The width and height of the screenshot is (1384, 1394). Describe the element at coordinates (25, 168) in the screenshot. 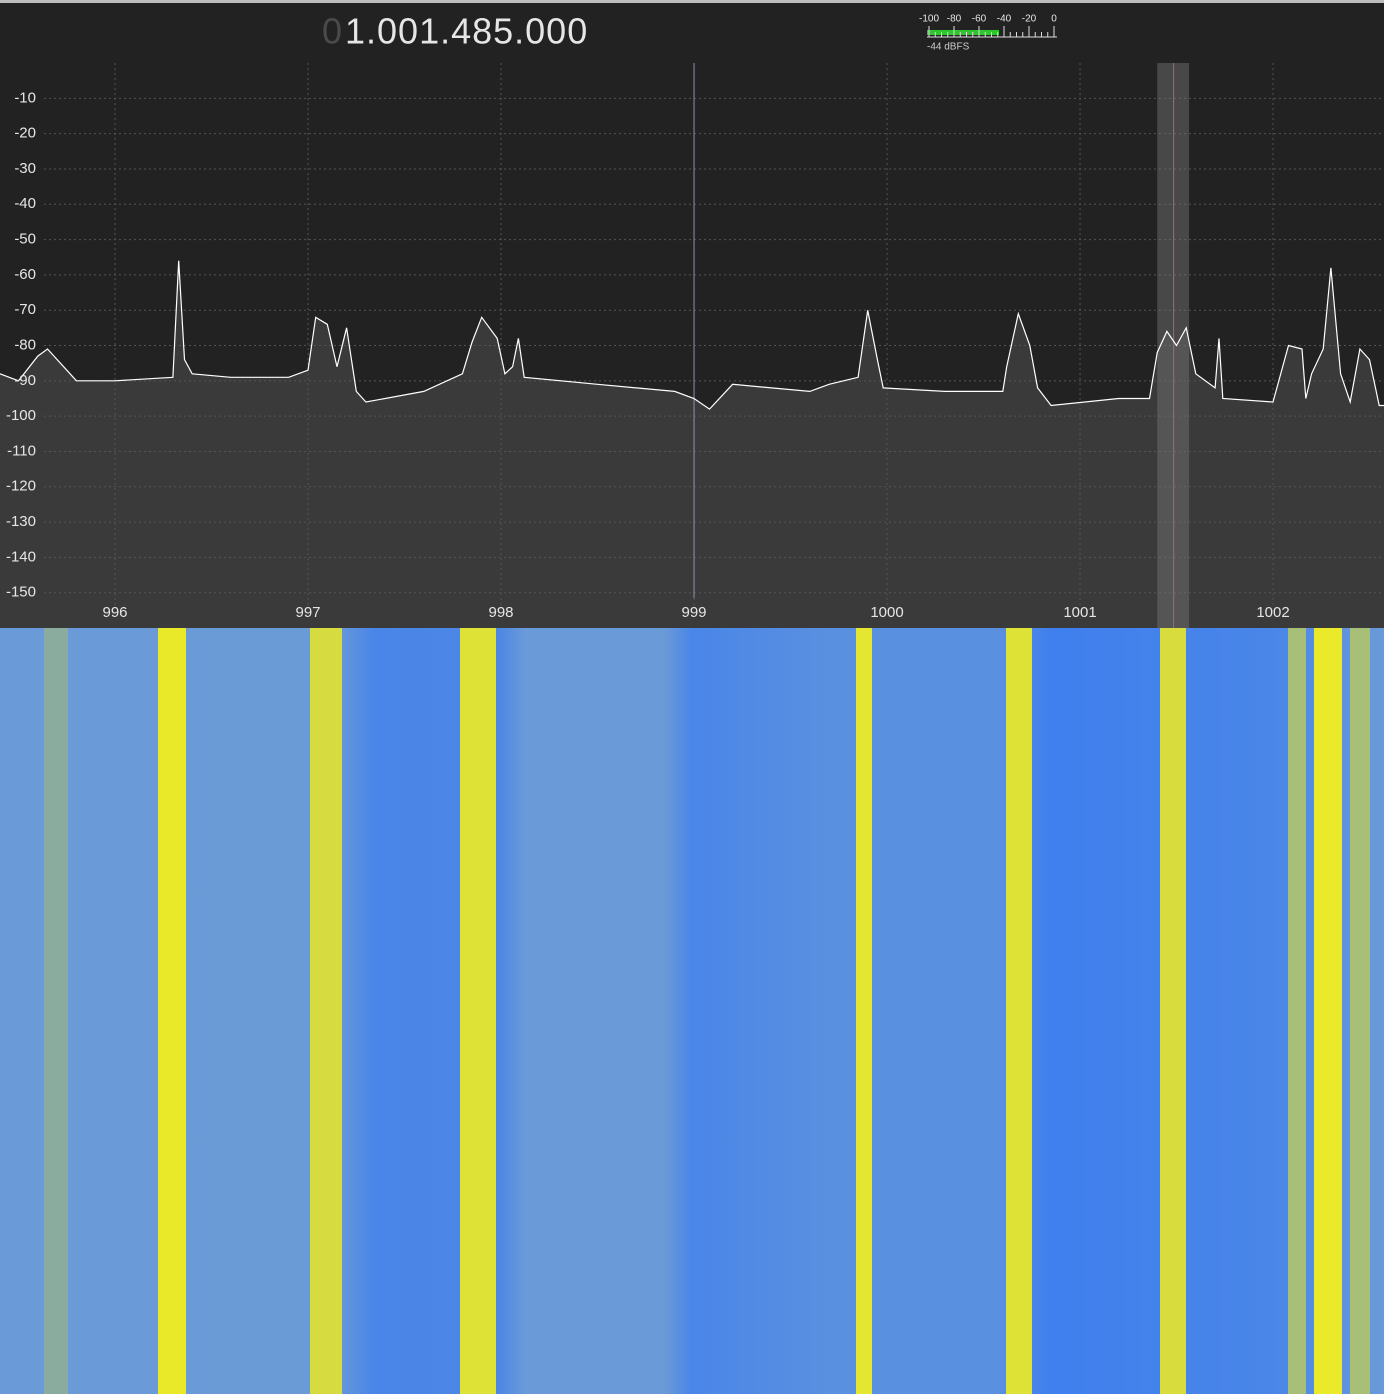

I see `y-tick-label: -30` at that location.